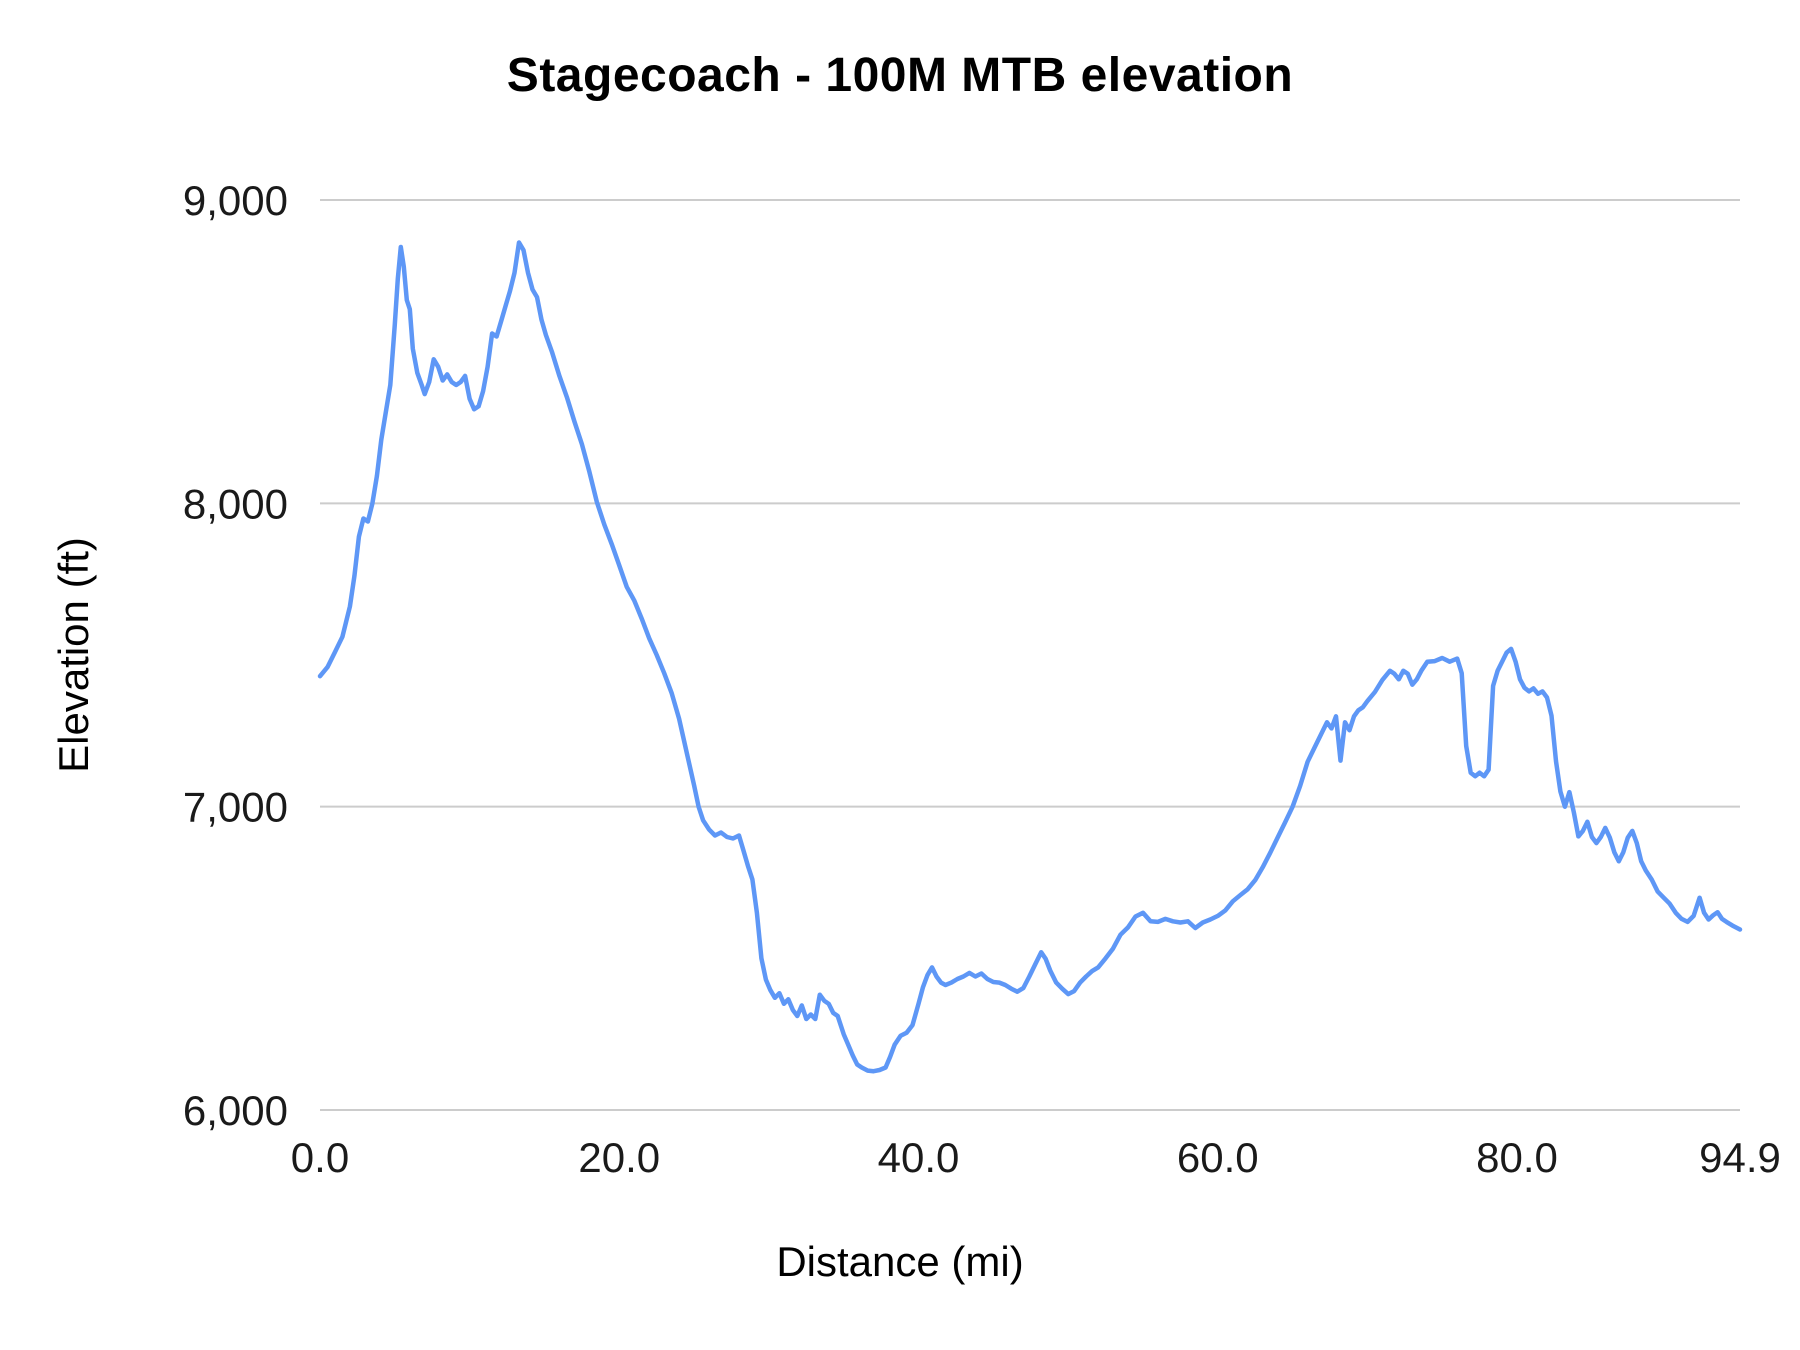  What do you see at coordinates (619, 1157) in the screenshot?
I see `x-tick-label: 20.0` at bounding box center [619, 1157].